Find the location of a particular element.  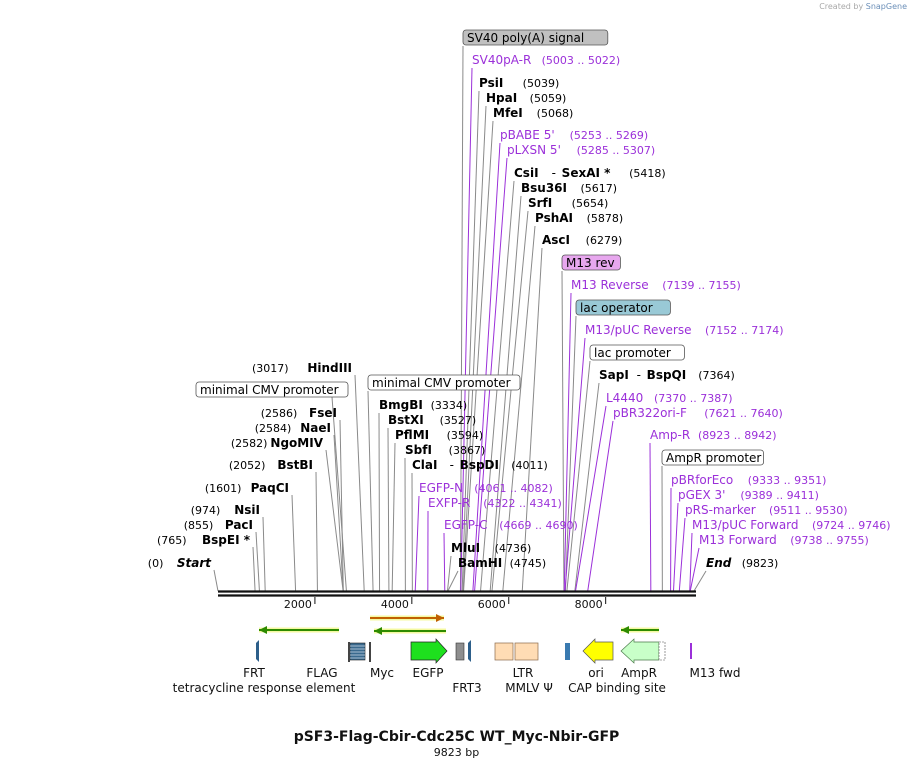

label-name: SV40pA-R is located at coordinates (501, 60).